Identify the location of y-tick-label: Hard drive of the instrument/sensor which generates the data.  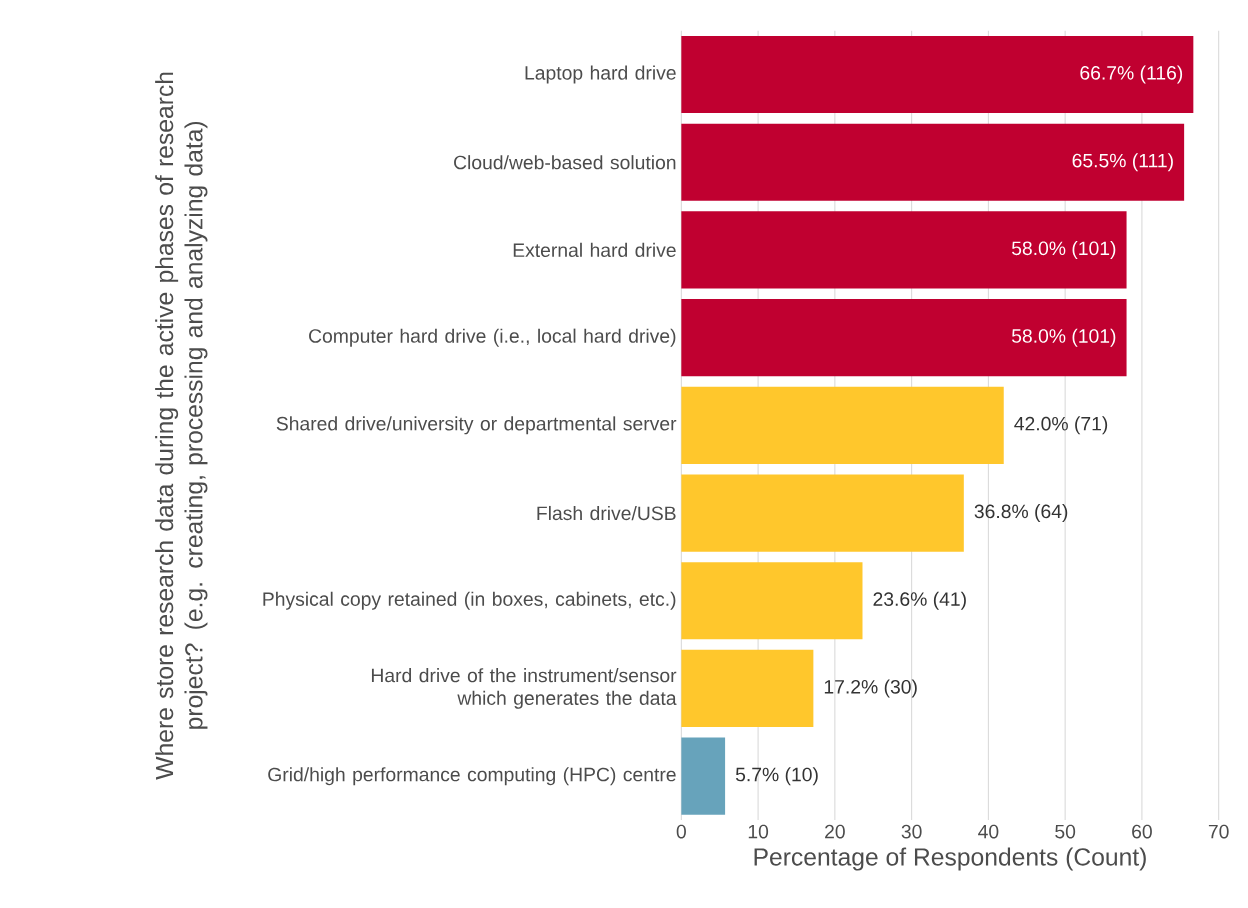
(524, 688).